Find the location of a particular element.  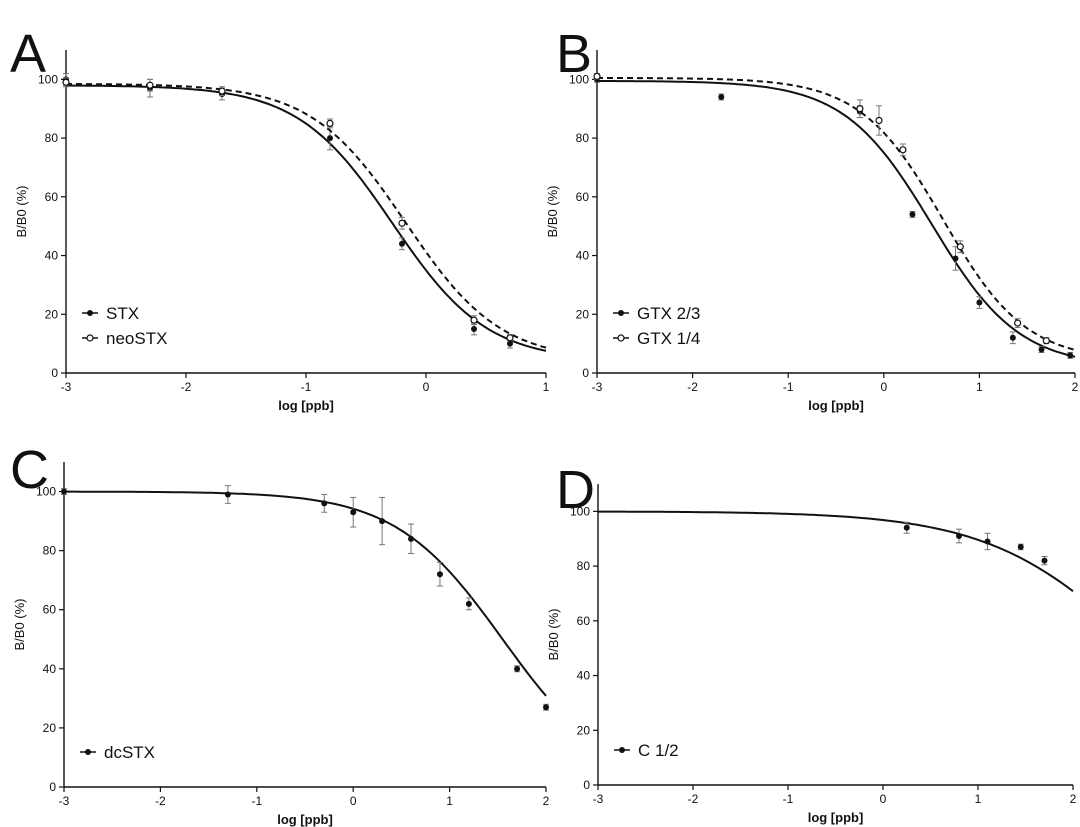

panel-letter: B is located at coordinates (574, 54).